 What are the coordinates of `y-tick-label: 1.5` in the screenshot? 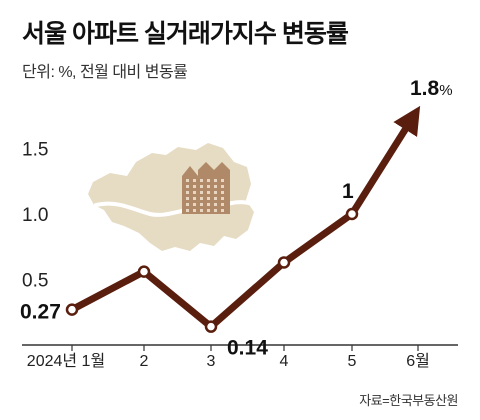 It's located at (35, 150).